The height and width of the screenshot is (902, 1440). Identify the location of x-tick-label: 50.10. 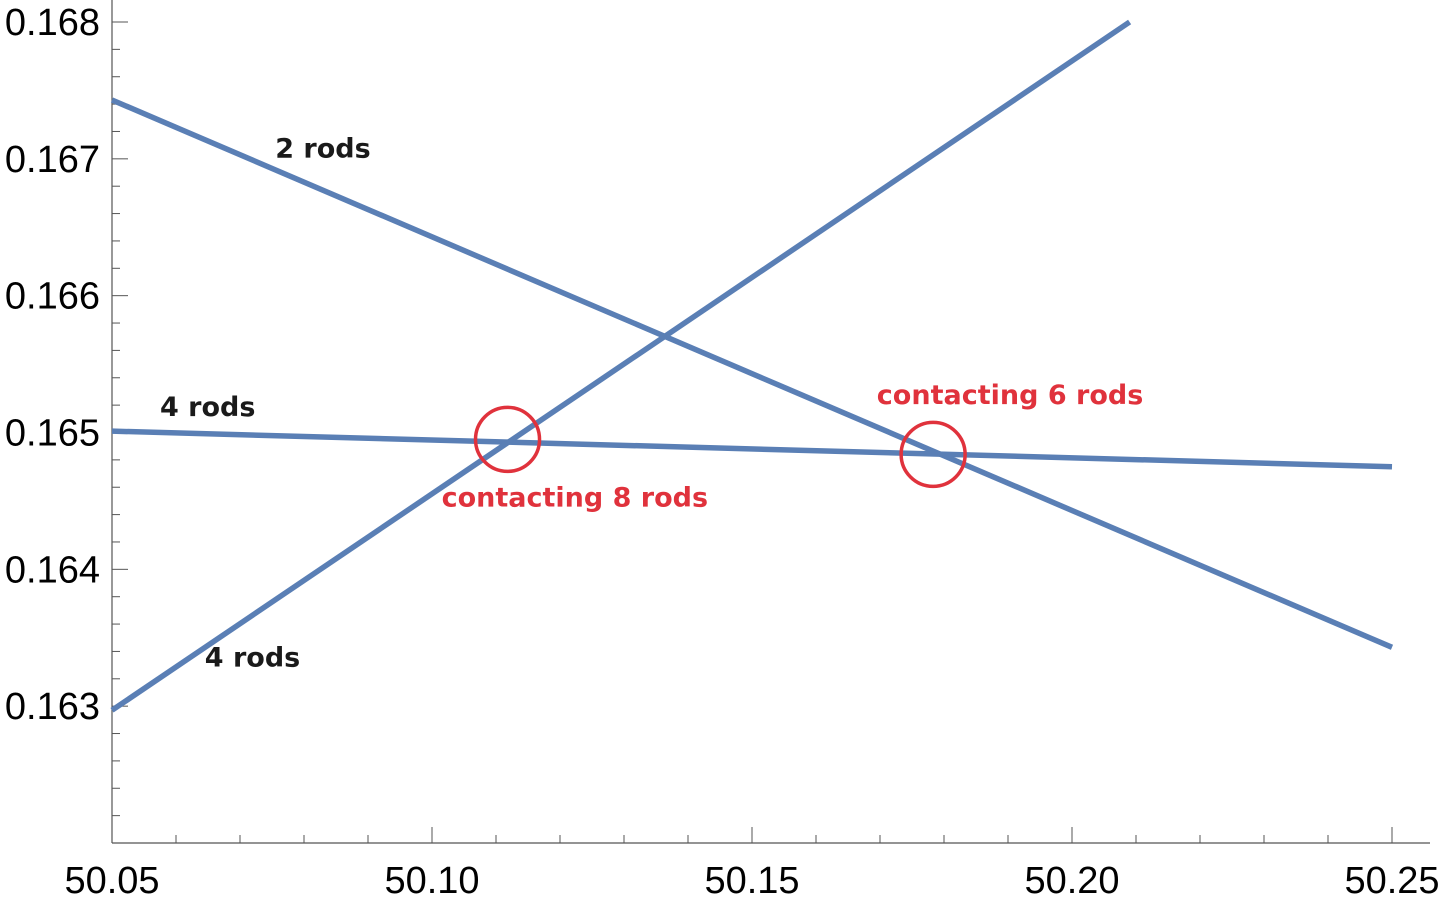
(431, 881).